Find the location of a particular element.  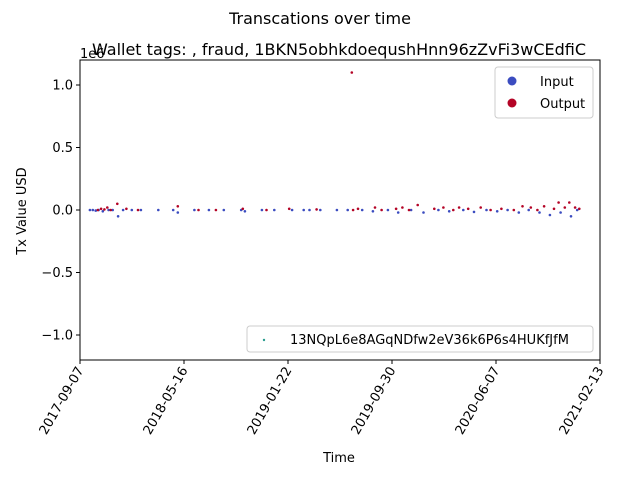

y-tick-label: −1.0 is located at coordinates (57, 336).